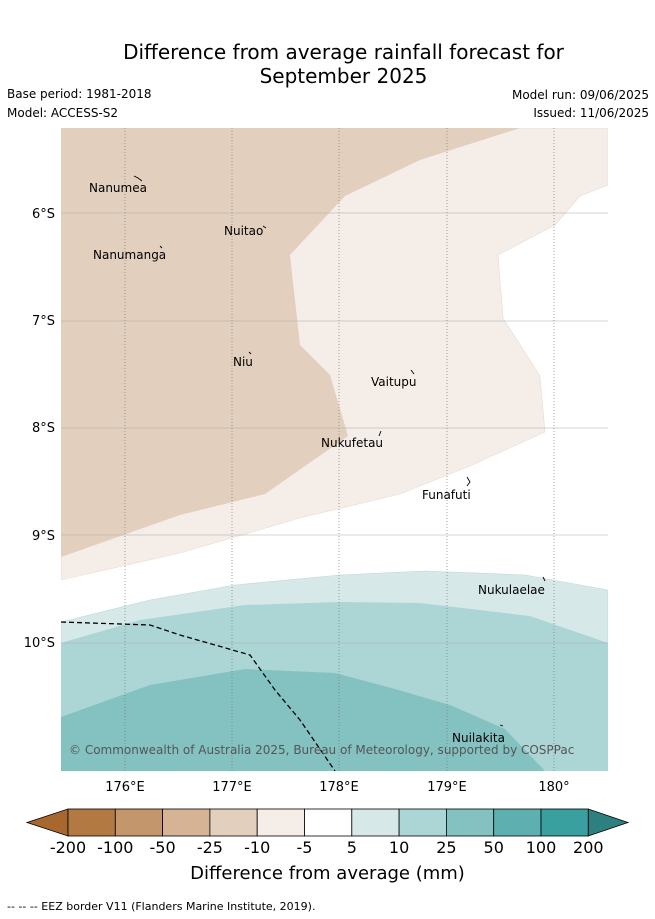  I want to click on lon-label-179e: 179°E, so click(447, 787).